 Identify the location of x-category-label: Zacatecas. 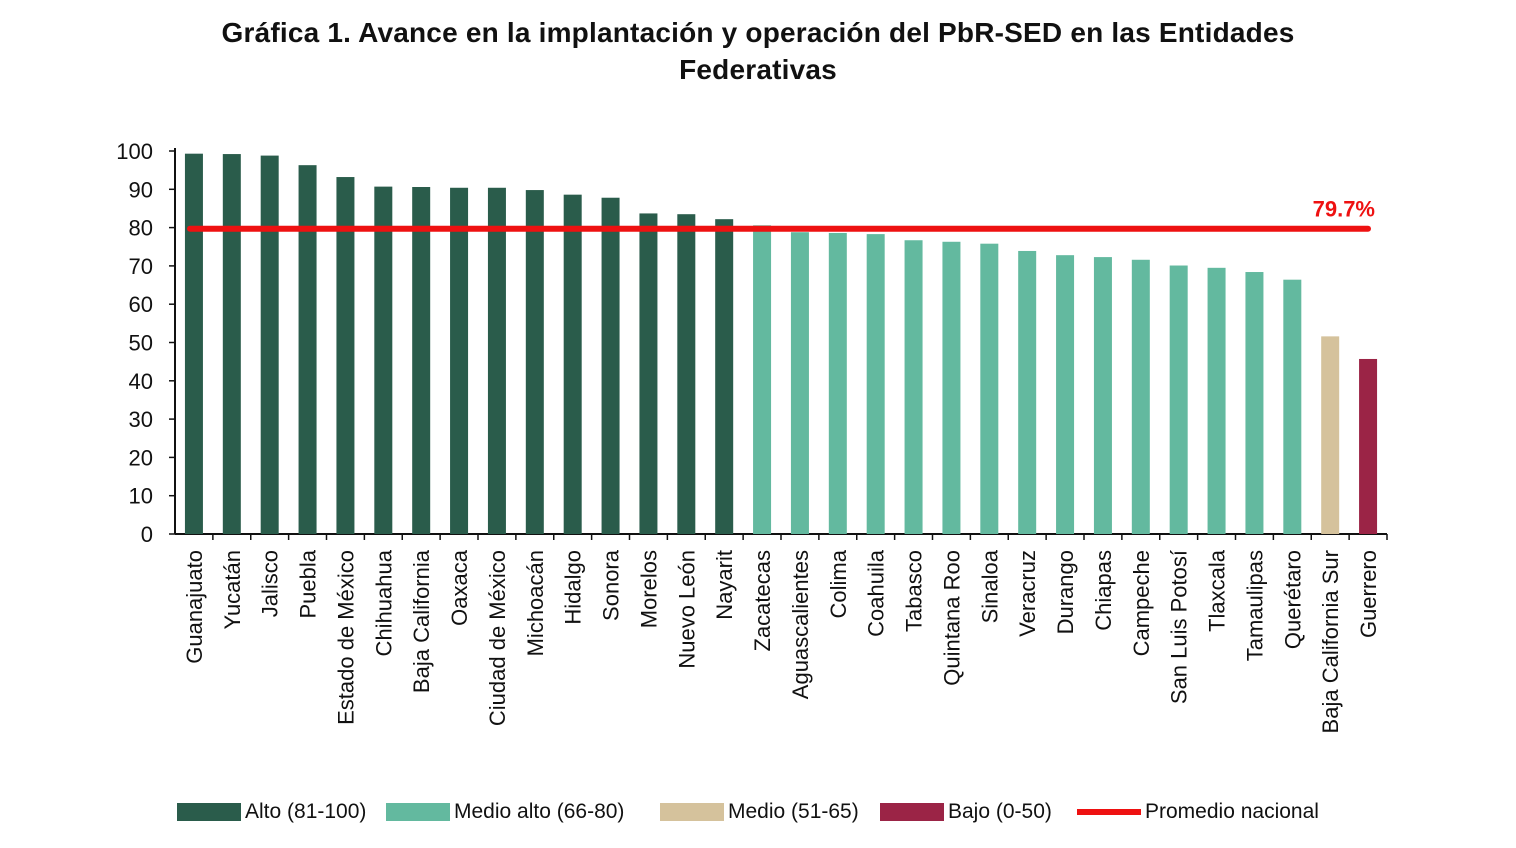
(762, 601).